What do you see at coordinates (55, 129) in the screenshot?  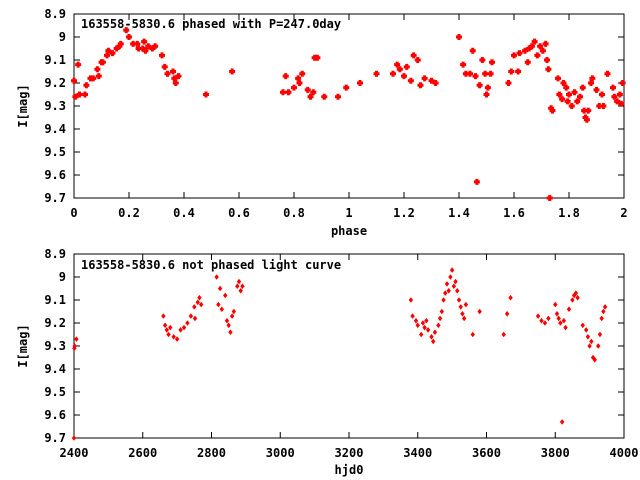 I see `y-tick-label: 9.4` at bounding box center [55, 129].